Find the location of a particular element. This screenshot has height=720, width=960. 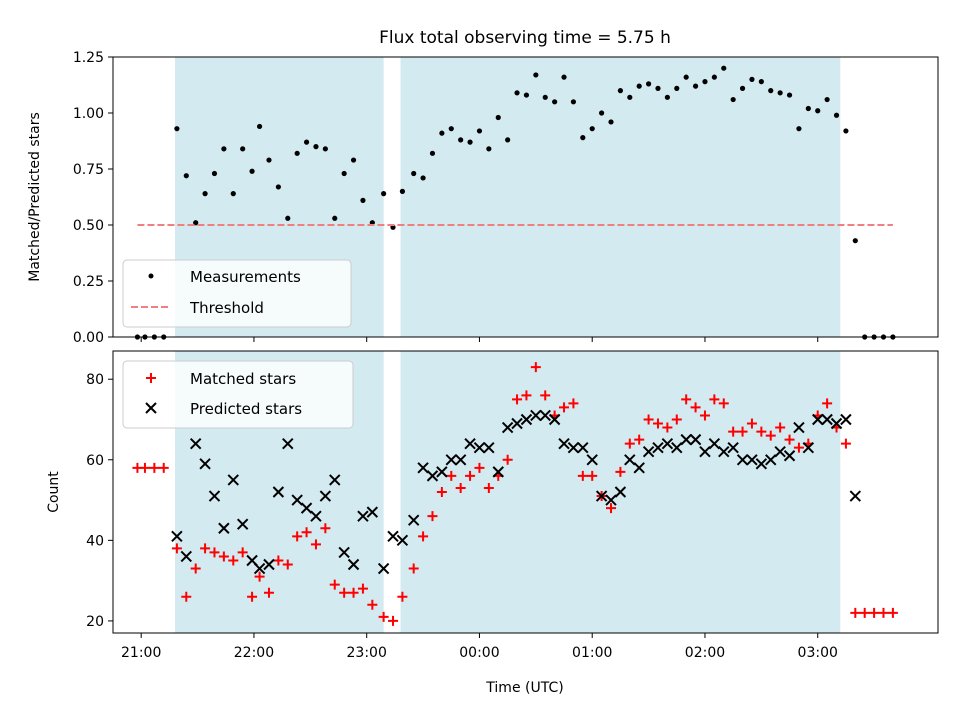

ratio-y-tick-label: 0.50 is located at coordinates (88, 226).